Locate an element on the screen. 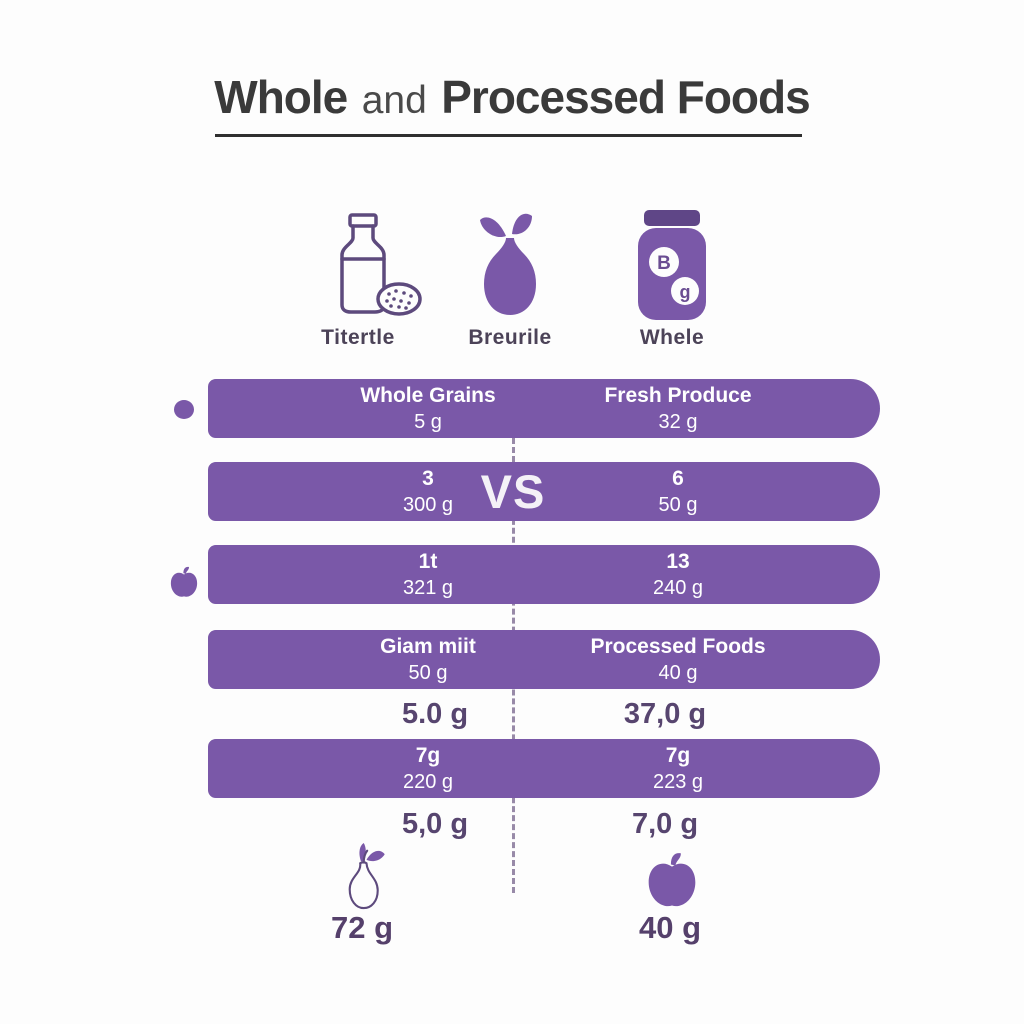  comparison-bar-1: Whole Grains 5 g Fresh Produce 32 g is located at coordinates (544, 408).